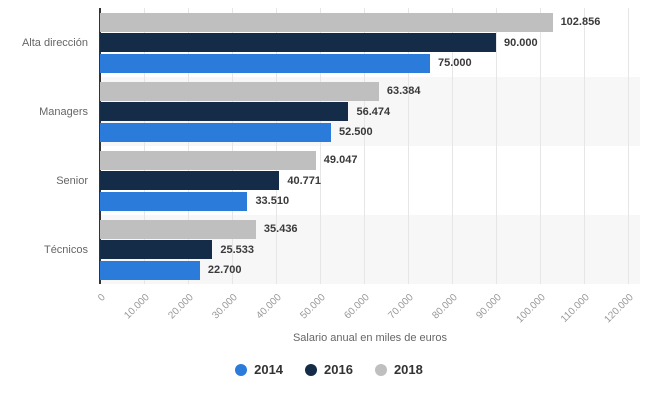 The height and width of the screenshot is (409, 658). Describe the element at coordinates (190, 180) in the screenshot. I see `bar-2016-senior` at that location.